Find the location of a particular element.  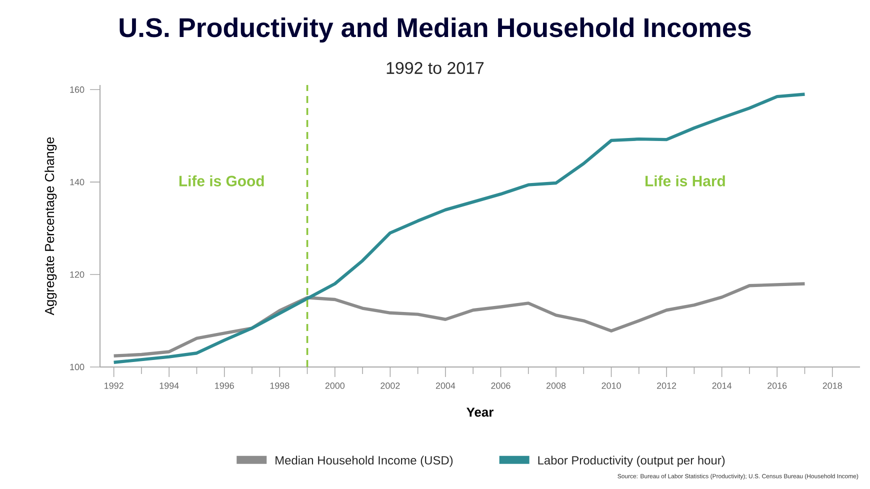

chart-title: U.S. Productivity and Median Household Incomes is located at coordinates (435, 30).